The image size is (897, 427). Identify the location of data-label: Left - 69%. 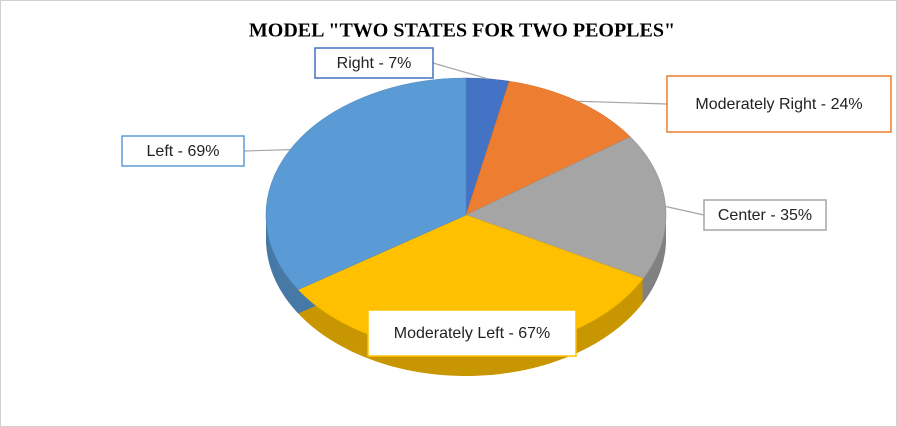
(183, 151).